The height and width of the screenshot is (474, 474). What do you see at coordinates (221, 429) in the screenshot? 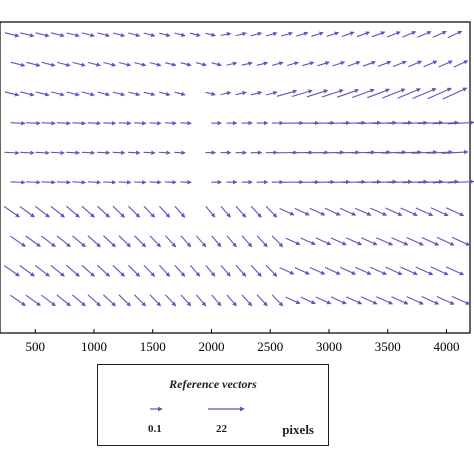
I see `legend-value-large: 22` at bounding box center [221, 429].